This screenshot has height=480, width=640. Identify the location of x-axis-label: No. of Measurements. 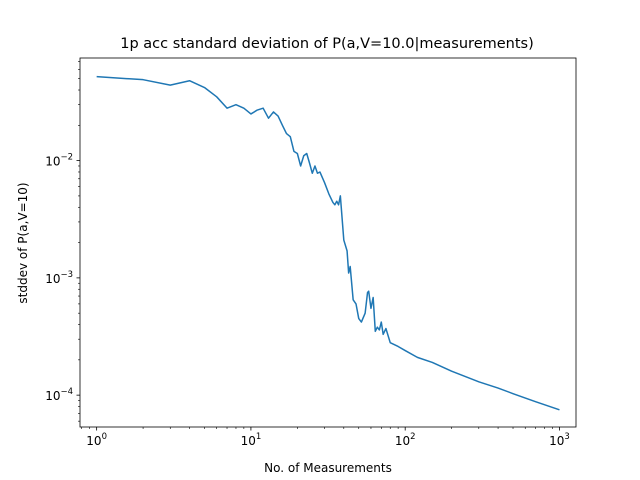
(328, 468).